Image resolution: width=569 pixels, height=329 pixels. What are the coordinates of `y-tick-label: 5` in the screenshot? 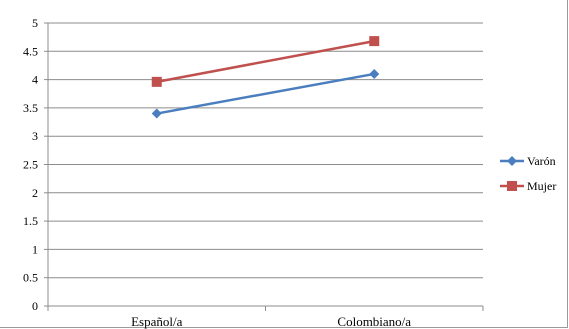 It's located at (35, 23).